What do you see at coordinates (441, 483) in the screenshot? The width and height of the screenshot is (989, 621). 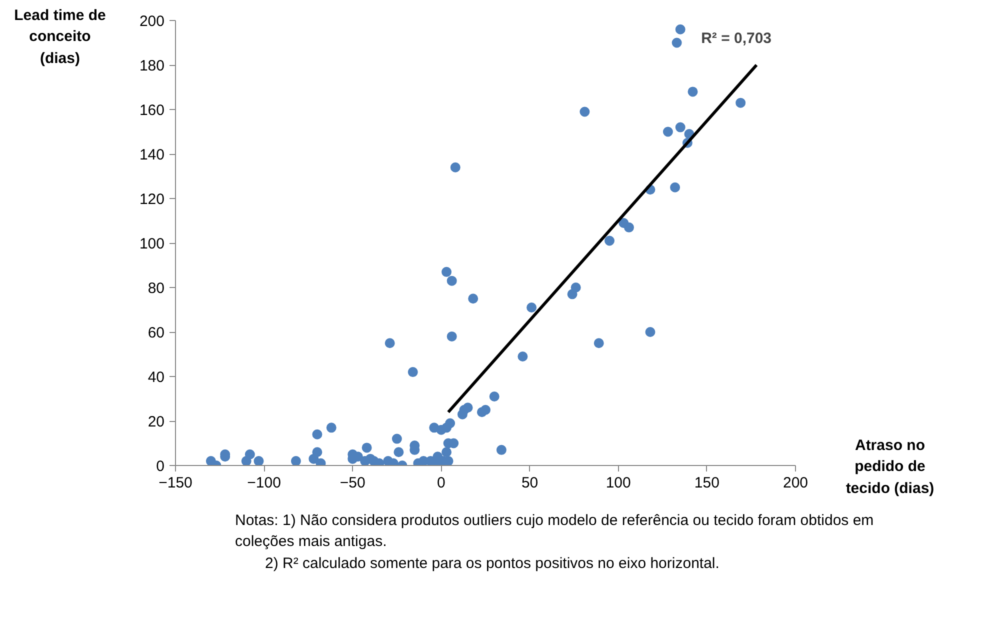 I see `x-tick-label: 0` at bounding box center [441, 483].